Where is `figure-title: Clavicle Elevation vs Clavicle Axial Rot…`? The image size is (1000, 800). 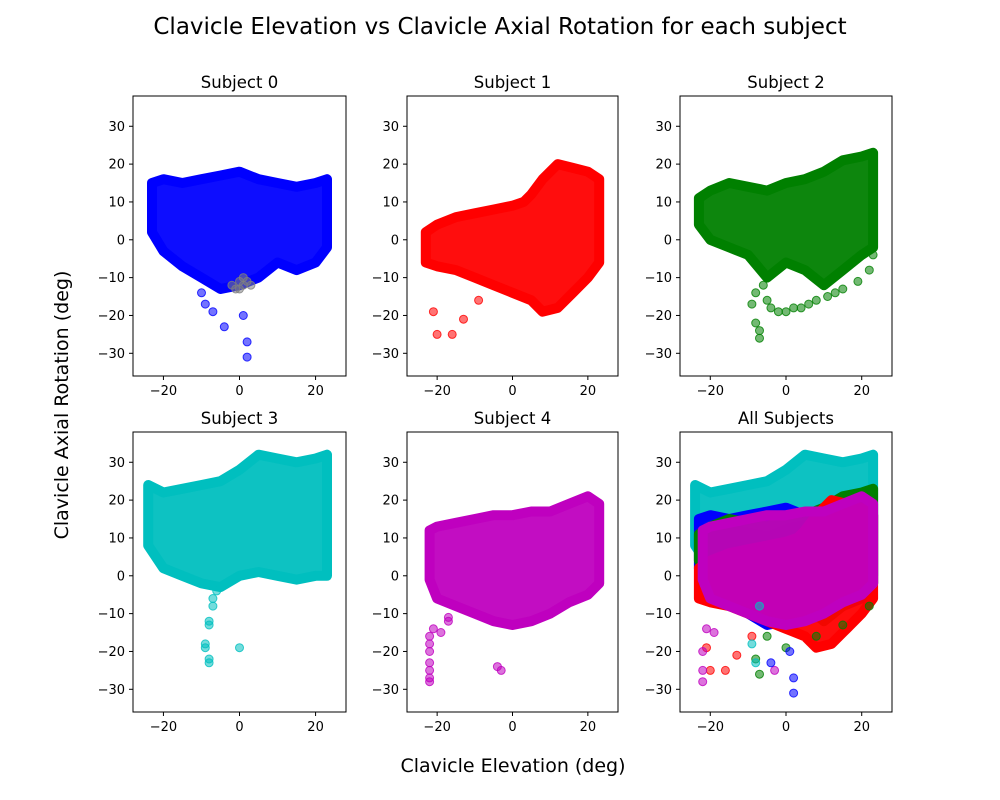 figure-title: Clavicle Elevation vs Clavicle Axial Rot… is located at coordinates (499, 27).